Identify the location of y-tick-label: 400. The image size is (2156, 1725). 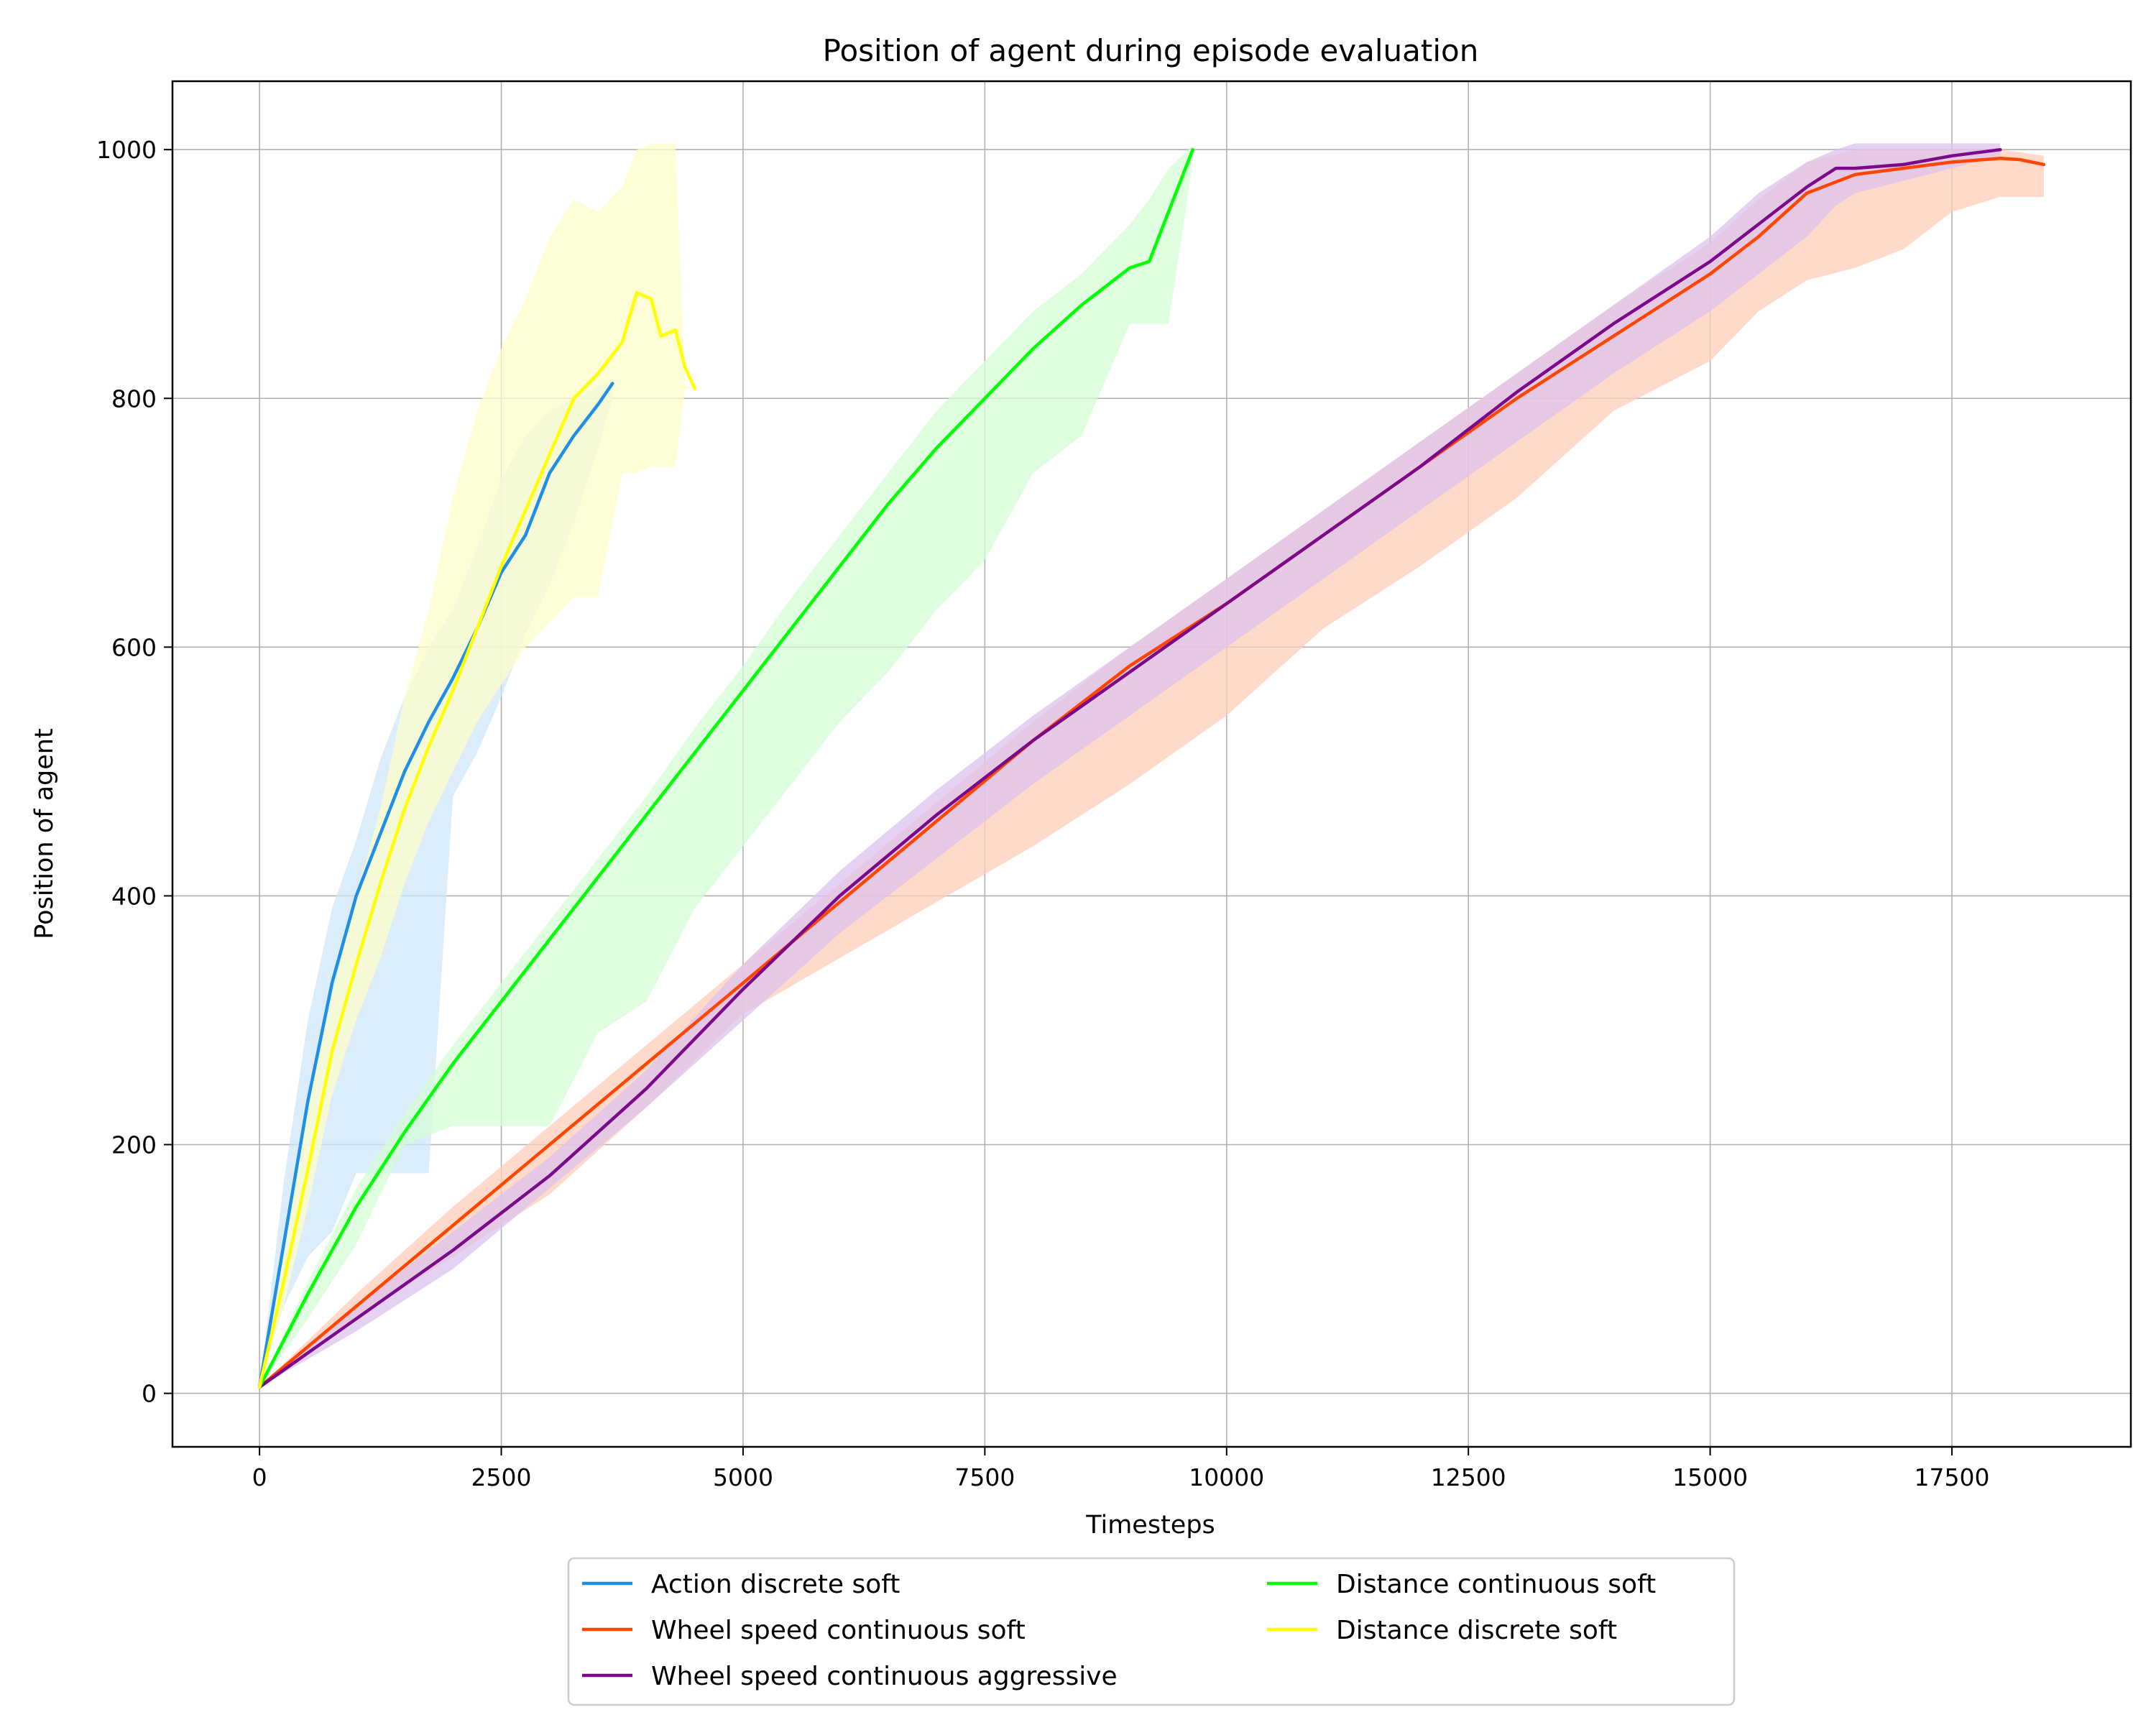
(134, 896).